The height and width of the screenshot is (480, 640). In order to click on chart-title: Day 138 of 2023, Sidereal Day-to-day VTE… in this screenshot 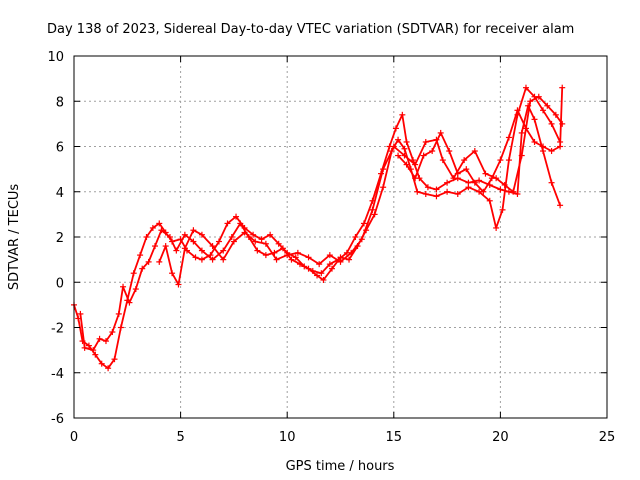, I will do `click(310, 29)`.